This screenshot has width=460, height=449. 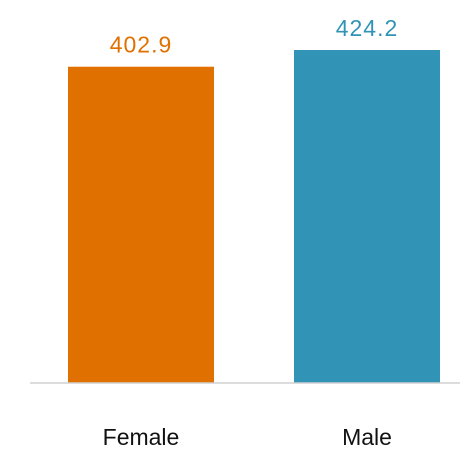 I want to click on value-label-male: 424.2, so click(x=367, y=28).